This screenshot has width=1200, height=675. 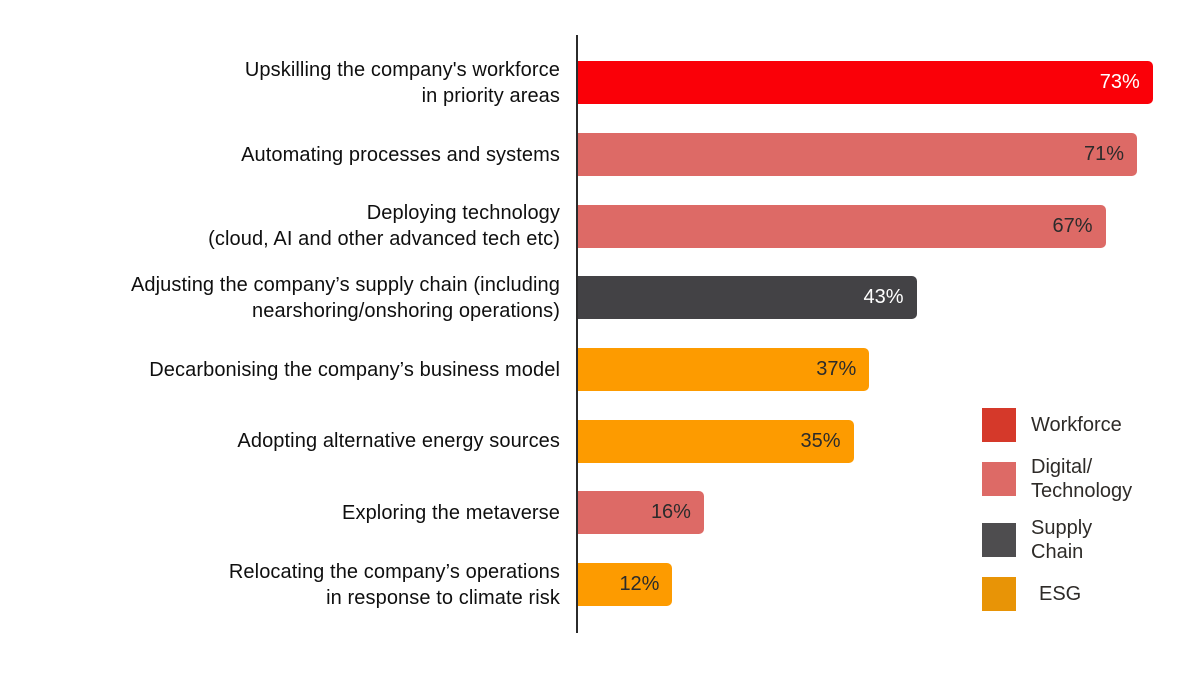 I want to click on legend-label: Supply Chain, so click(x=1062, y=540).